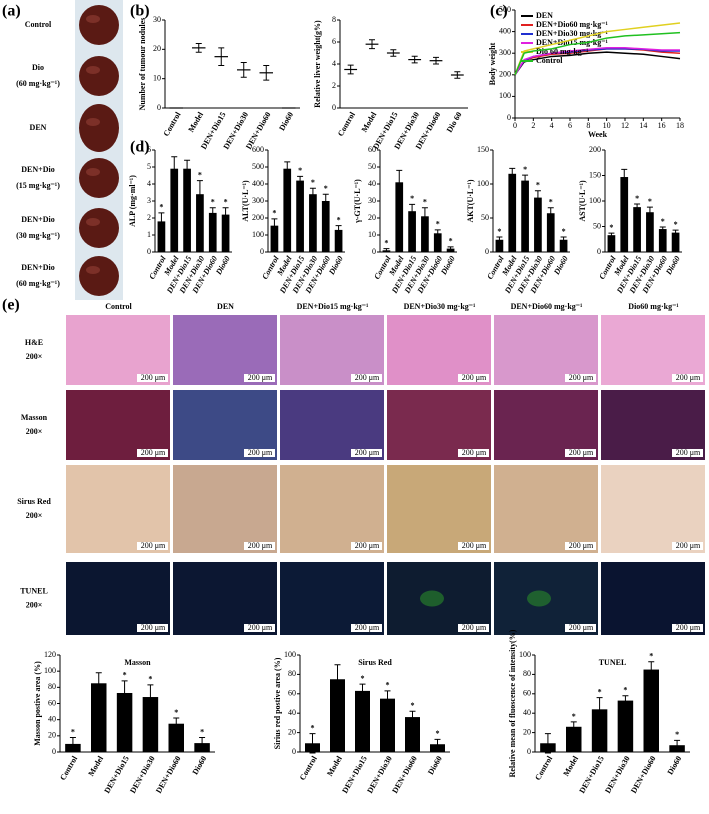 This screenshot has width=709, height=814. What do you see at coordinates (37, 703) in the screenshot?
I see `y-axis-label: Masson postive area (%)` at bounding box center [37, 703].